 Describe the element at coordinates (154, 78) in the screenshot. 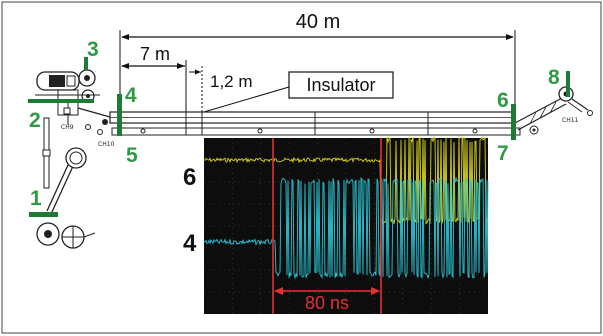

I see `dimension-7m: 7 m` at that location.